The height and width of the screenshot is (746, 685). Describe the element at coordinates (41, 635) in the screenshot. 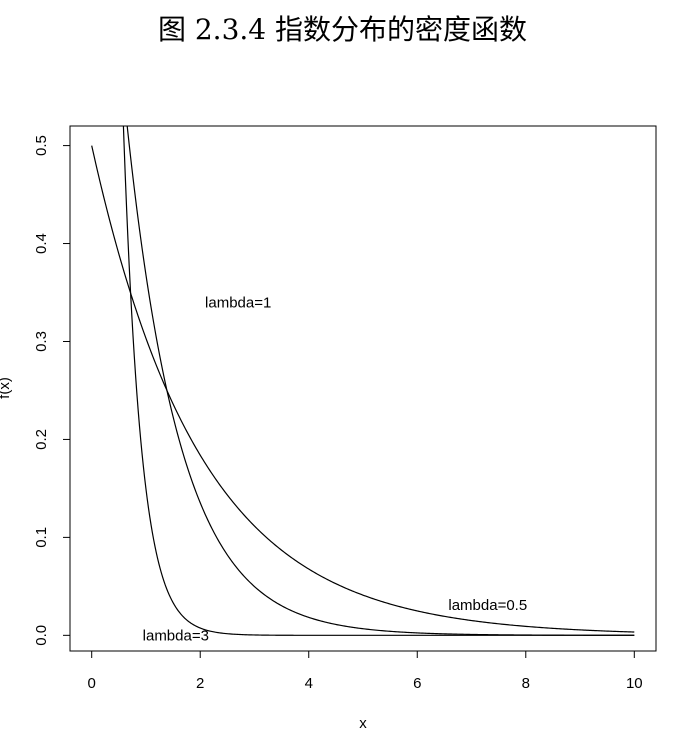

I see `y-tick-label: 0.0` at that location.